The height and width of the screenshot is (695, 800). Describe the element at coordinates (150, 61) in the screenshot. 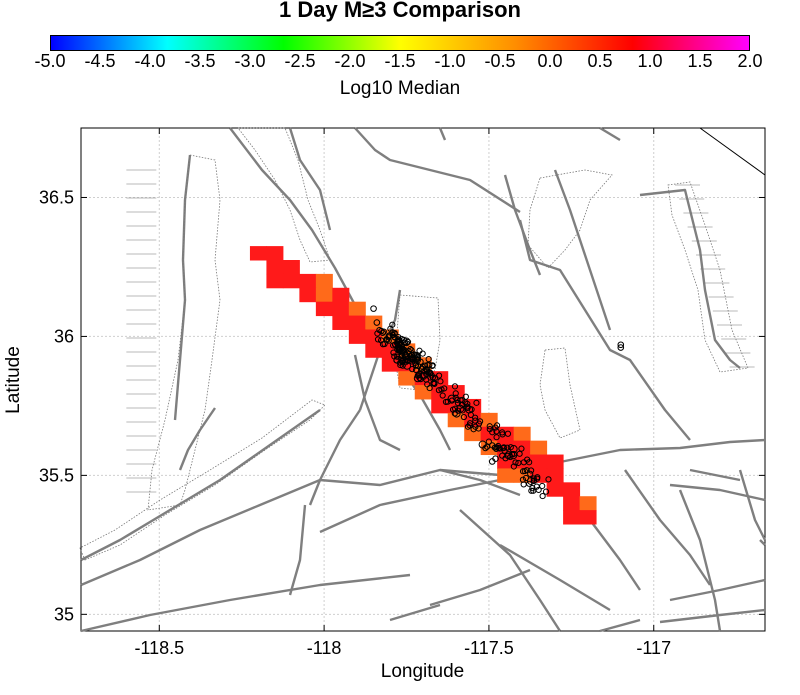

I see `colorbar-tick-label: -4.0` at that location.